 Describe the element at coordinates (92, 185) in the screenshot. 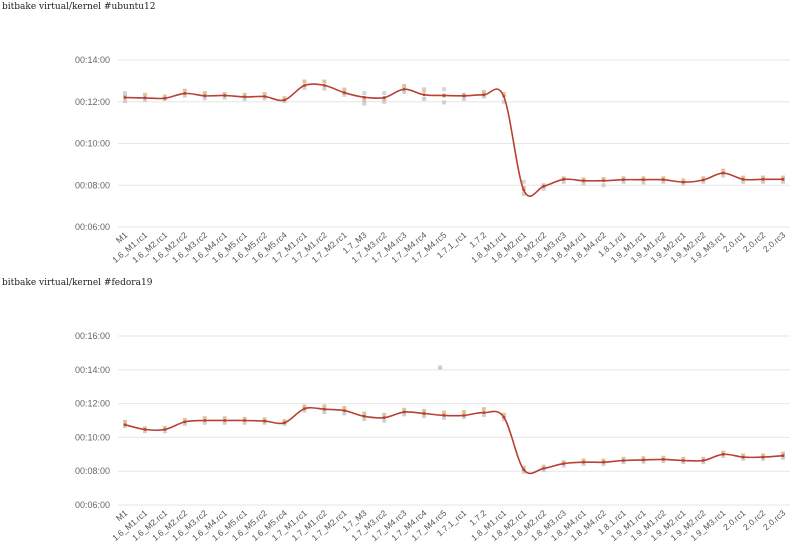

I see `y-tick-label: 00:08:00` at that location.